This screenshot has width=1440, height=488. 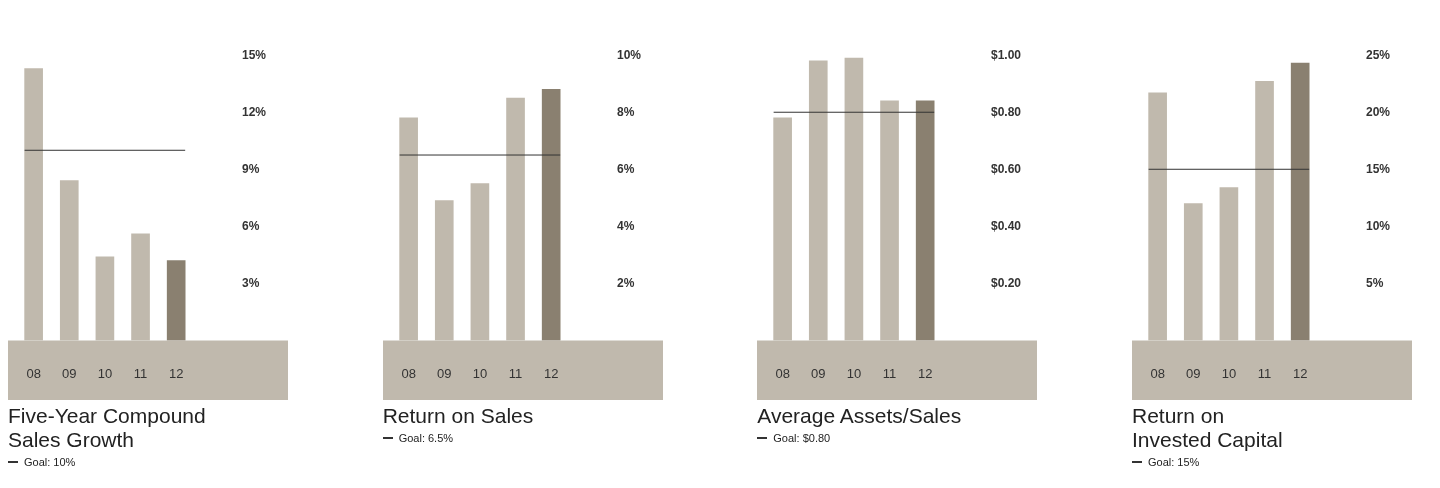 I want to click on y-tick-label: 25%, so click(x=1378, y=54).